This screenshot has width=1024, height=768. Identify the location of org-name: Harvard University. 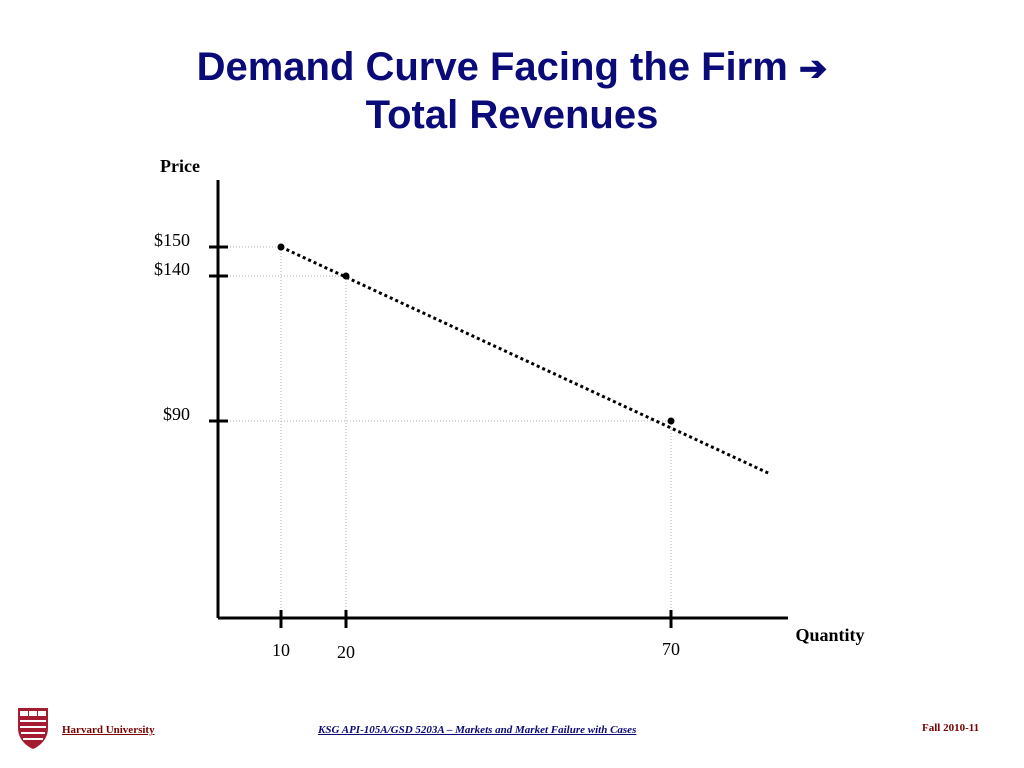
(108, 730).